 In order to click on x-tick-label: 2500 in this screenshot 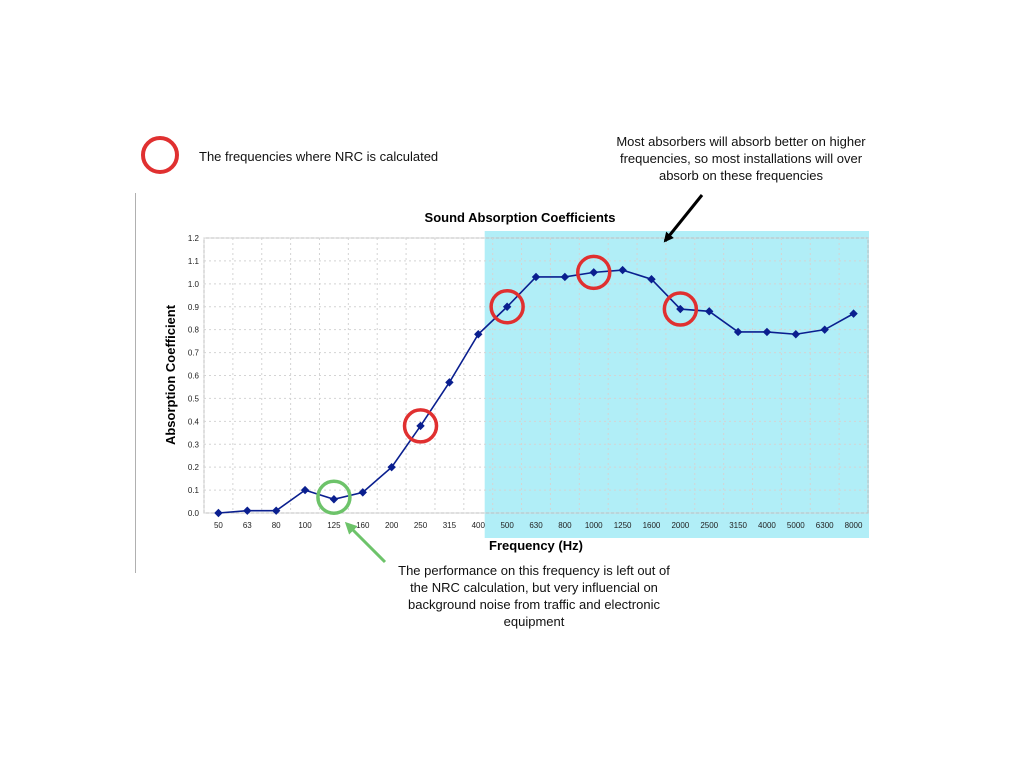, I will do `click(709, 525)`.